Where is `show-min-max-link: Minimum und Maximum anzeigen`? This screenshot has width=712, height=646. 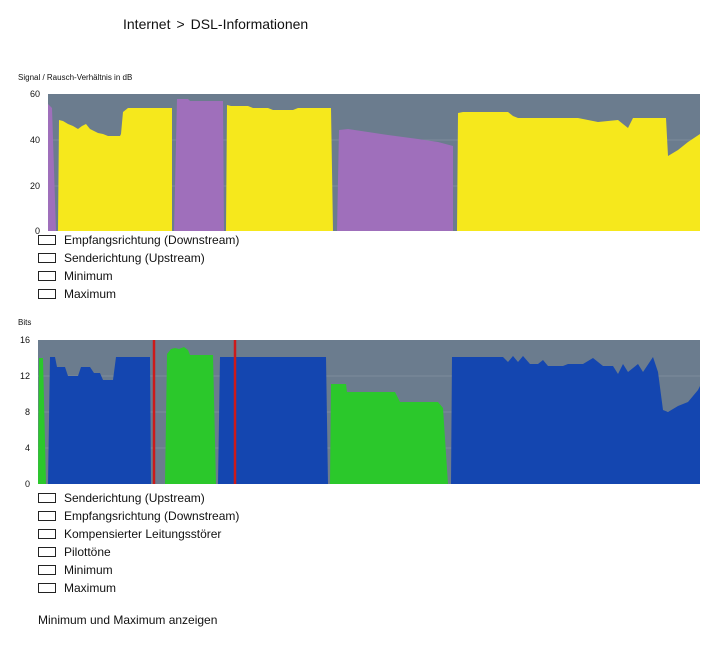
show-min-max-link: Minimum und Maximum anzeigen is located at coordinates (128, 620).